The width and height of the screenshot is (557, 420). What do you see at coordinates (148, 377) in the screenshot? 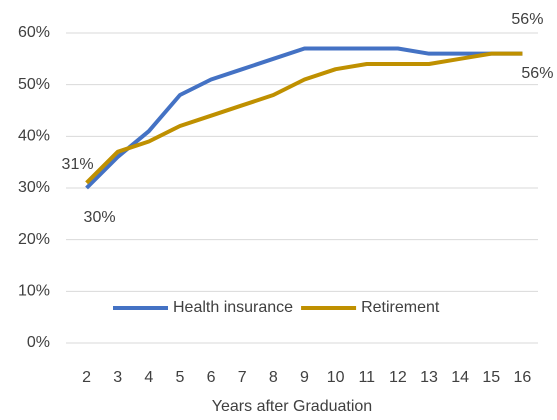
I see `x-tick-label: 4` at bounding box center [148, 377].